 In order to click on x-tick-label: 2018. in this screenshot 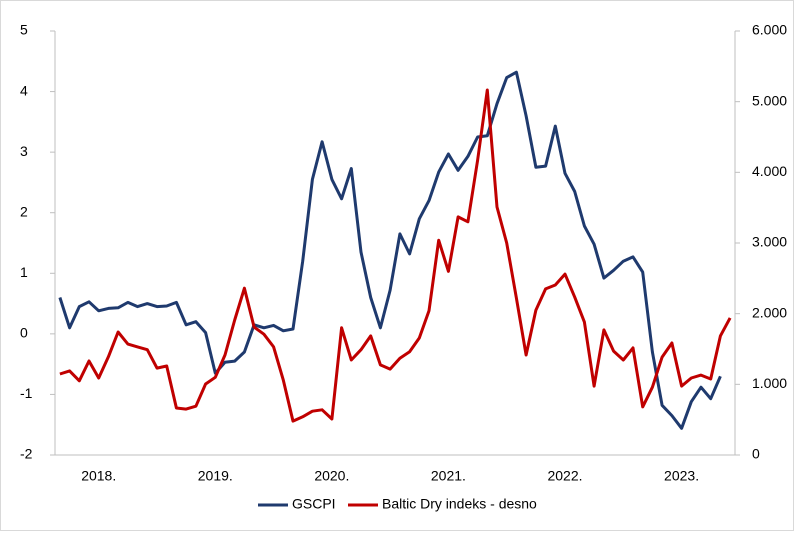, I will do `click(98, 476)`.